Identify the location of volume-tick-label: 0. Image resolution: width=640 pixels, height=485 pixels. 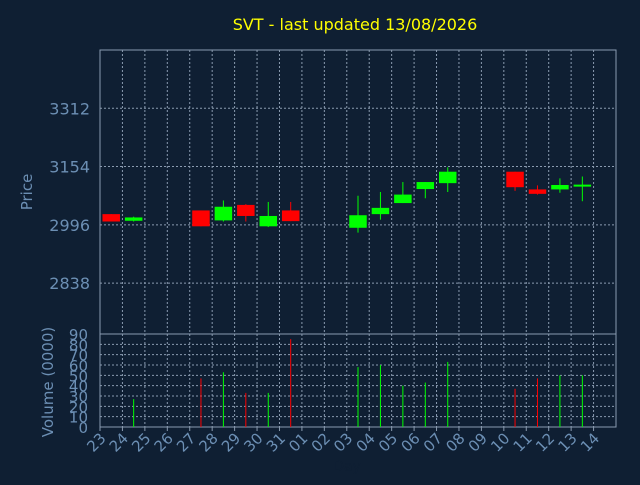
(83, 428).